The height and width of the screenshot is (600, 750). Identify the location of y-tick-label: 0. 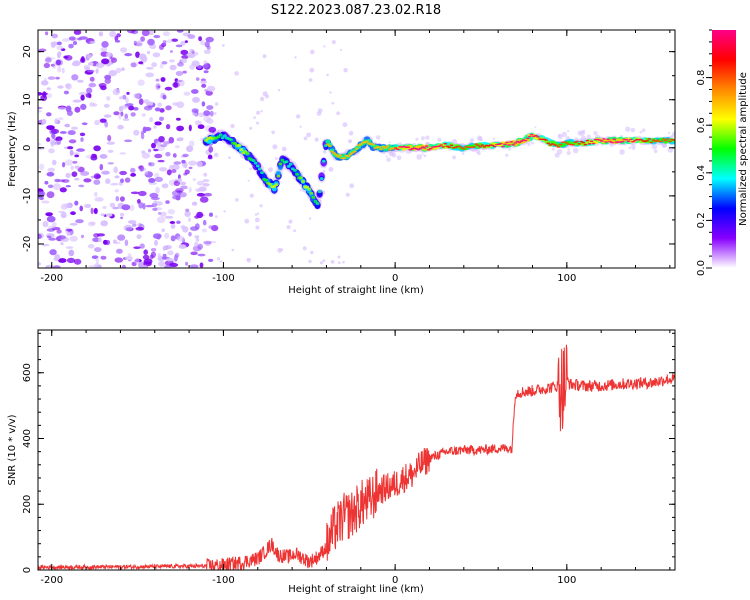
(27, 148).